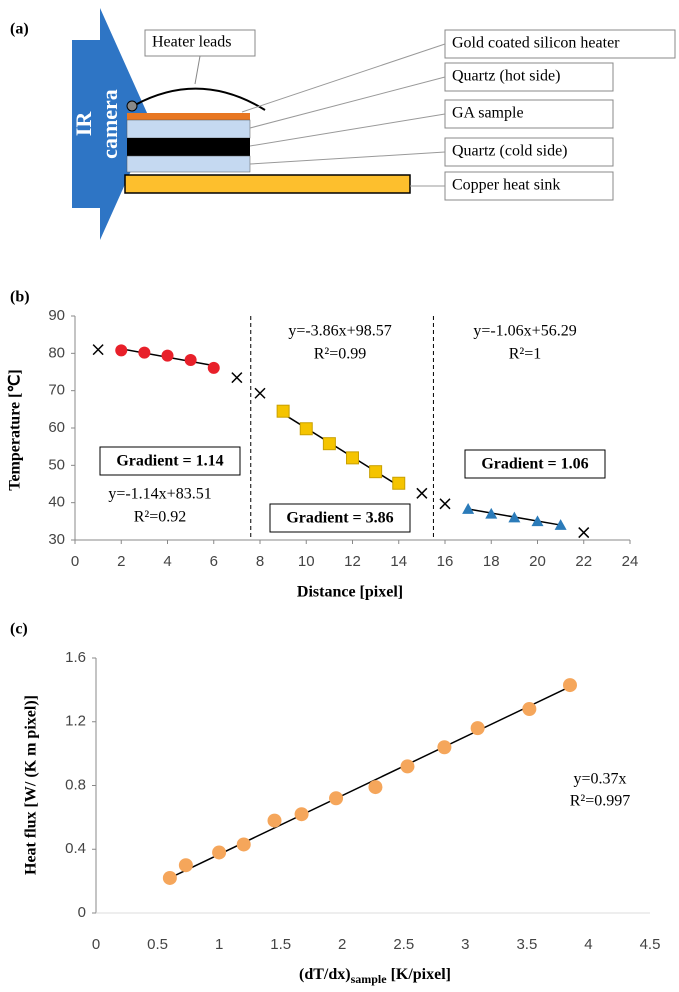 The height and width of the screenshot is (992, 679). I want to click on x-tick-label: 20, so click(537, 561).